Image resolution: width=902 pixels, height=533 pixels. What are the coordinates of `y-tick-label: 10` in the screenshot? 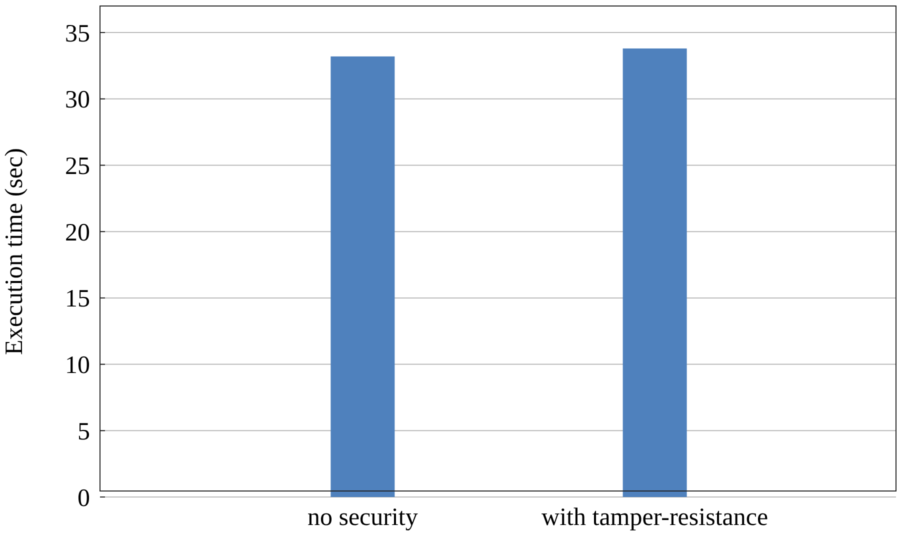 It's located at (77, 366).